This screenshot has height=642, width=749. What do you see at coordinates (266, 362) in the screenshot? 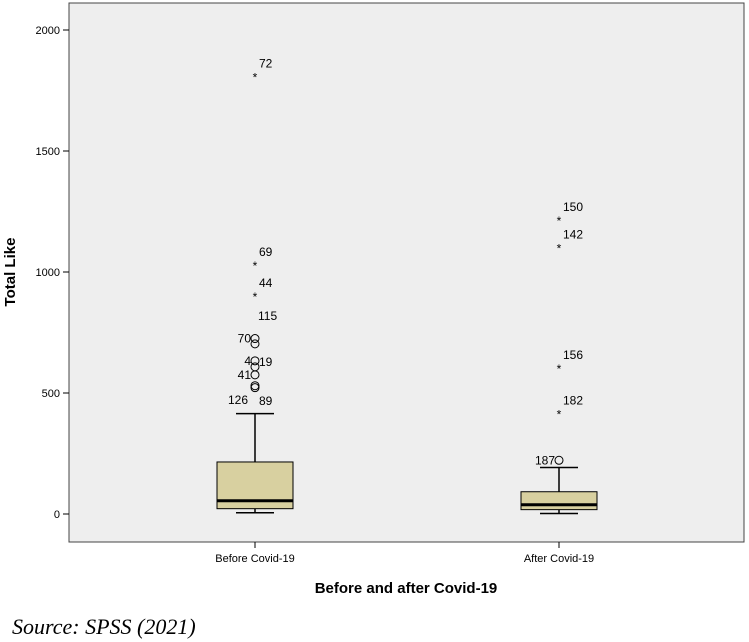
I see `case-number-label: 19` at bounding box center [266, 362].